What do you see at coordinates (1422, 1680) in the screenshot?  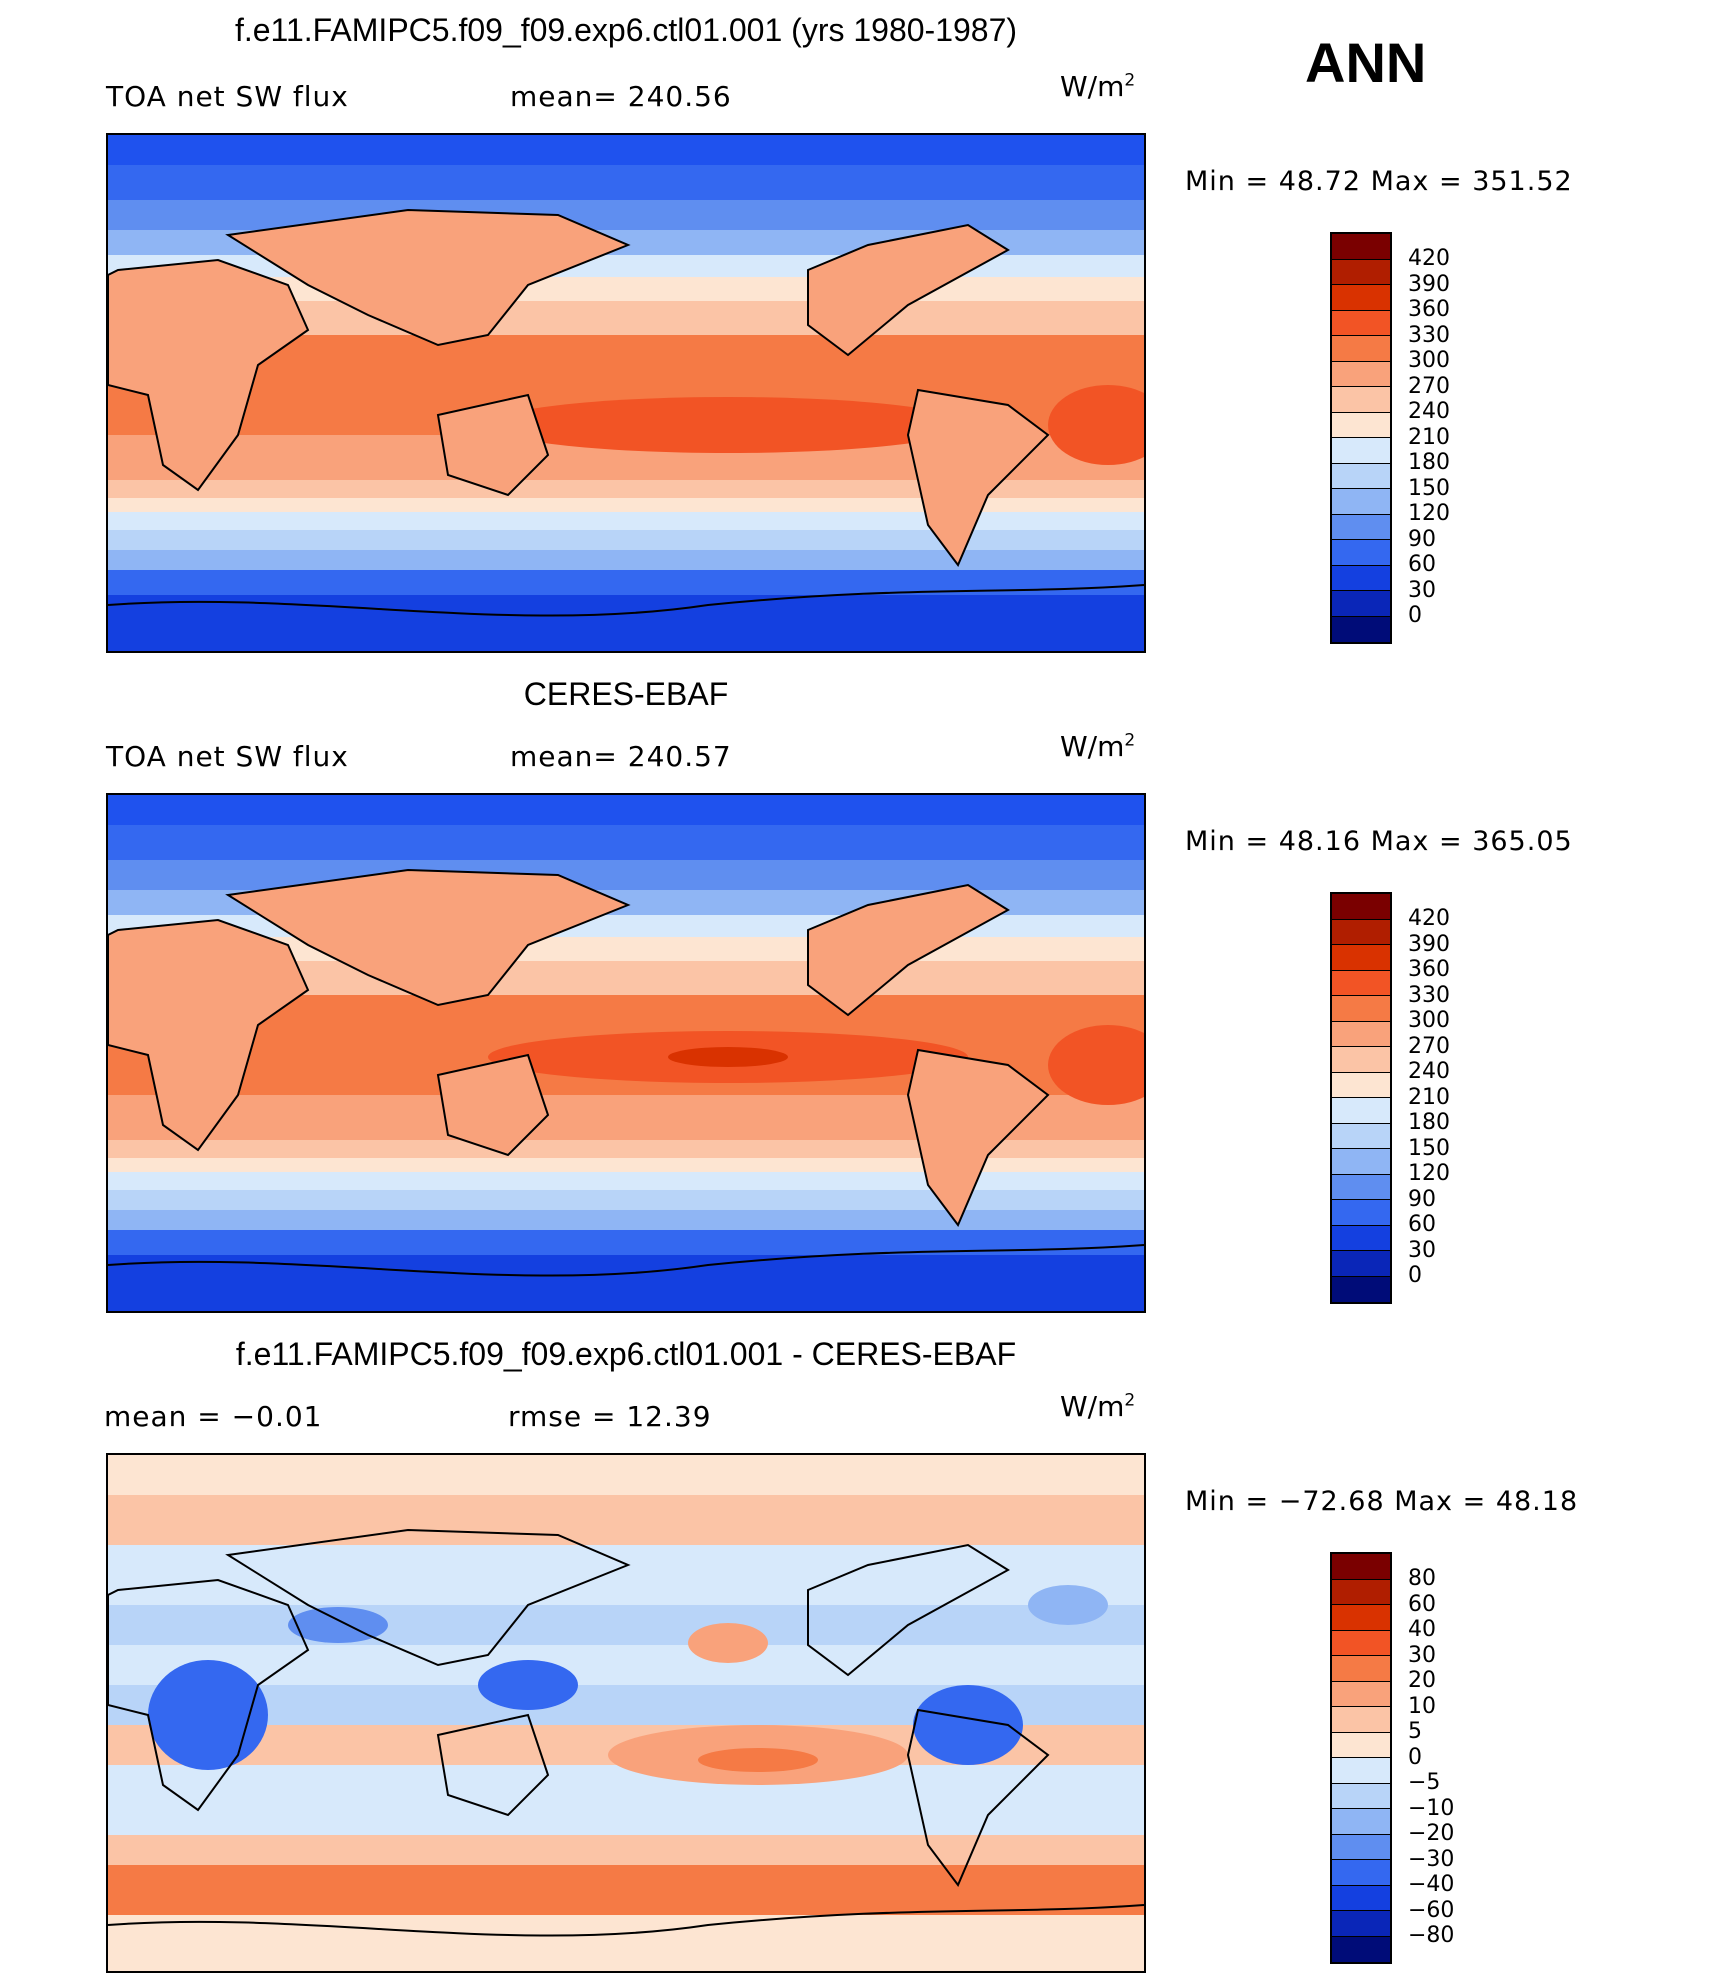 I see `colorbar-label: 20` at bounding box center [1422, 1680].